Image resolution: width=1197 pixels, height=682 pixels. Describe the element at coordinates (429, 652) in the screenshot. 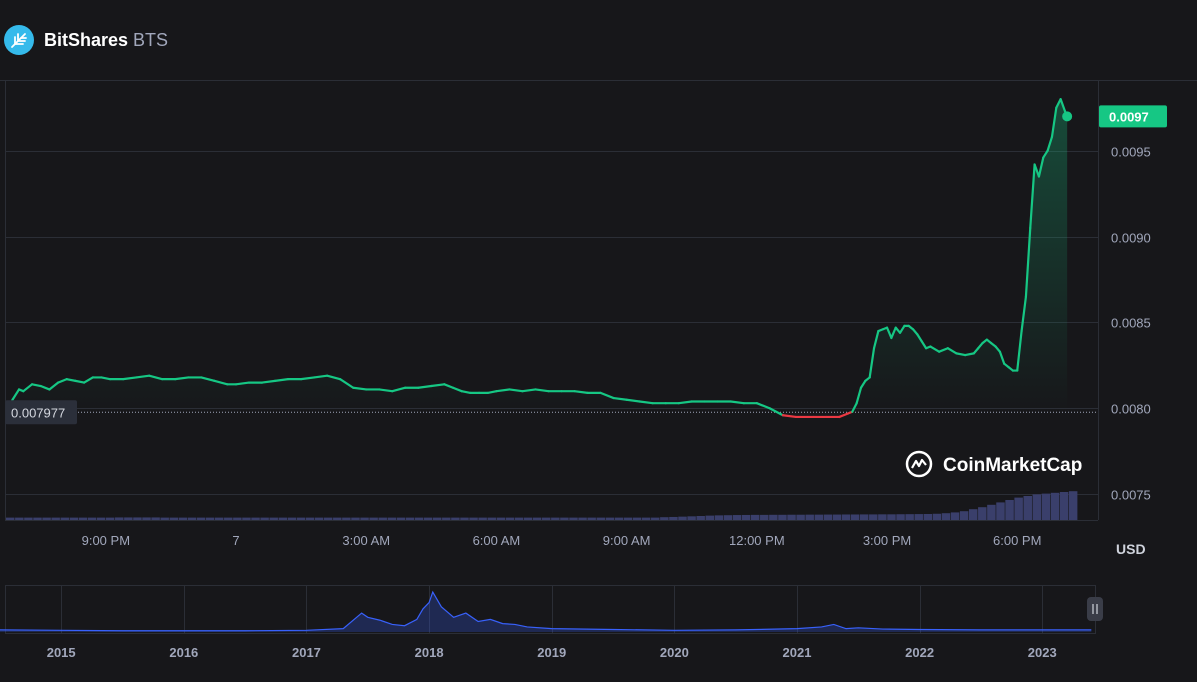

I see `navigator-tick-label: 2018` at that location.